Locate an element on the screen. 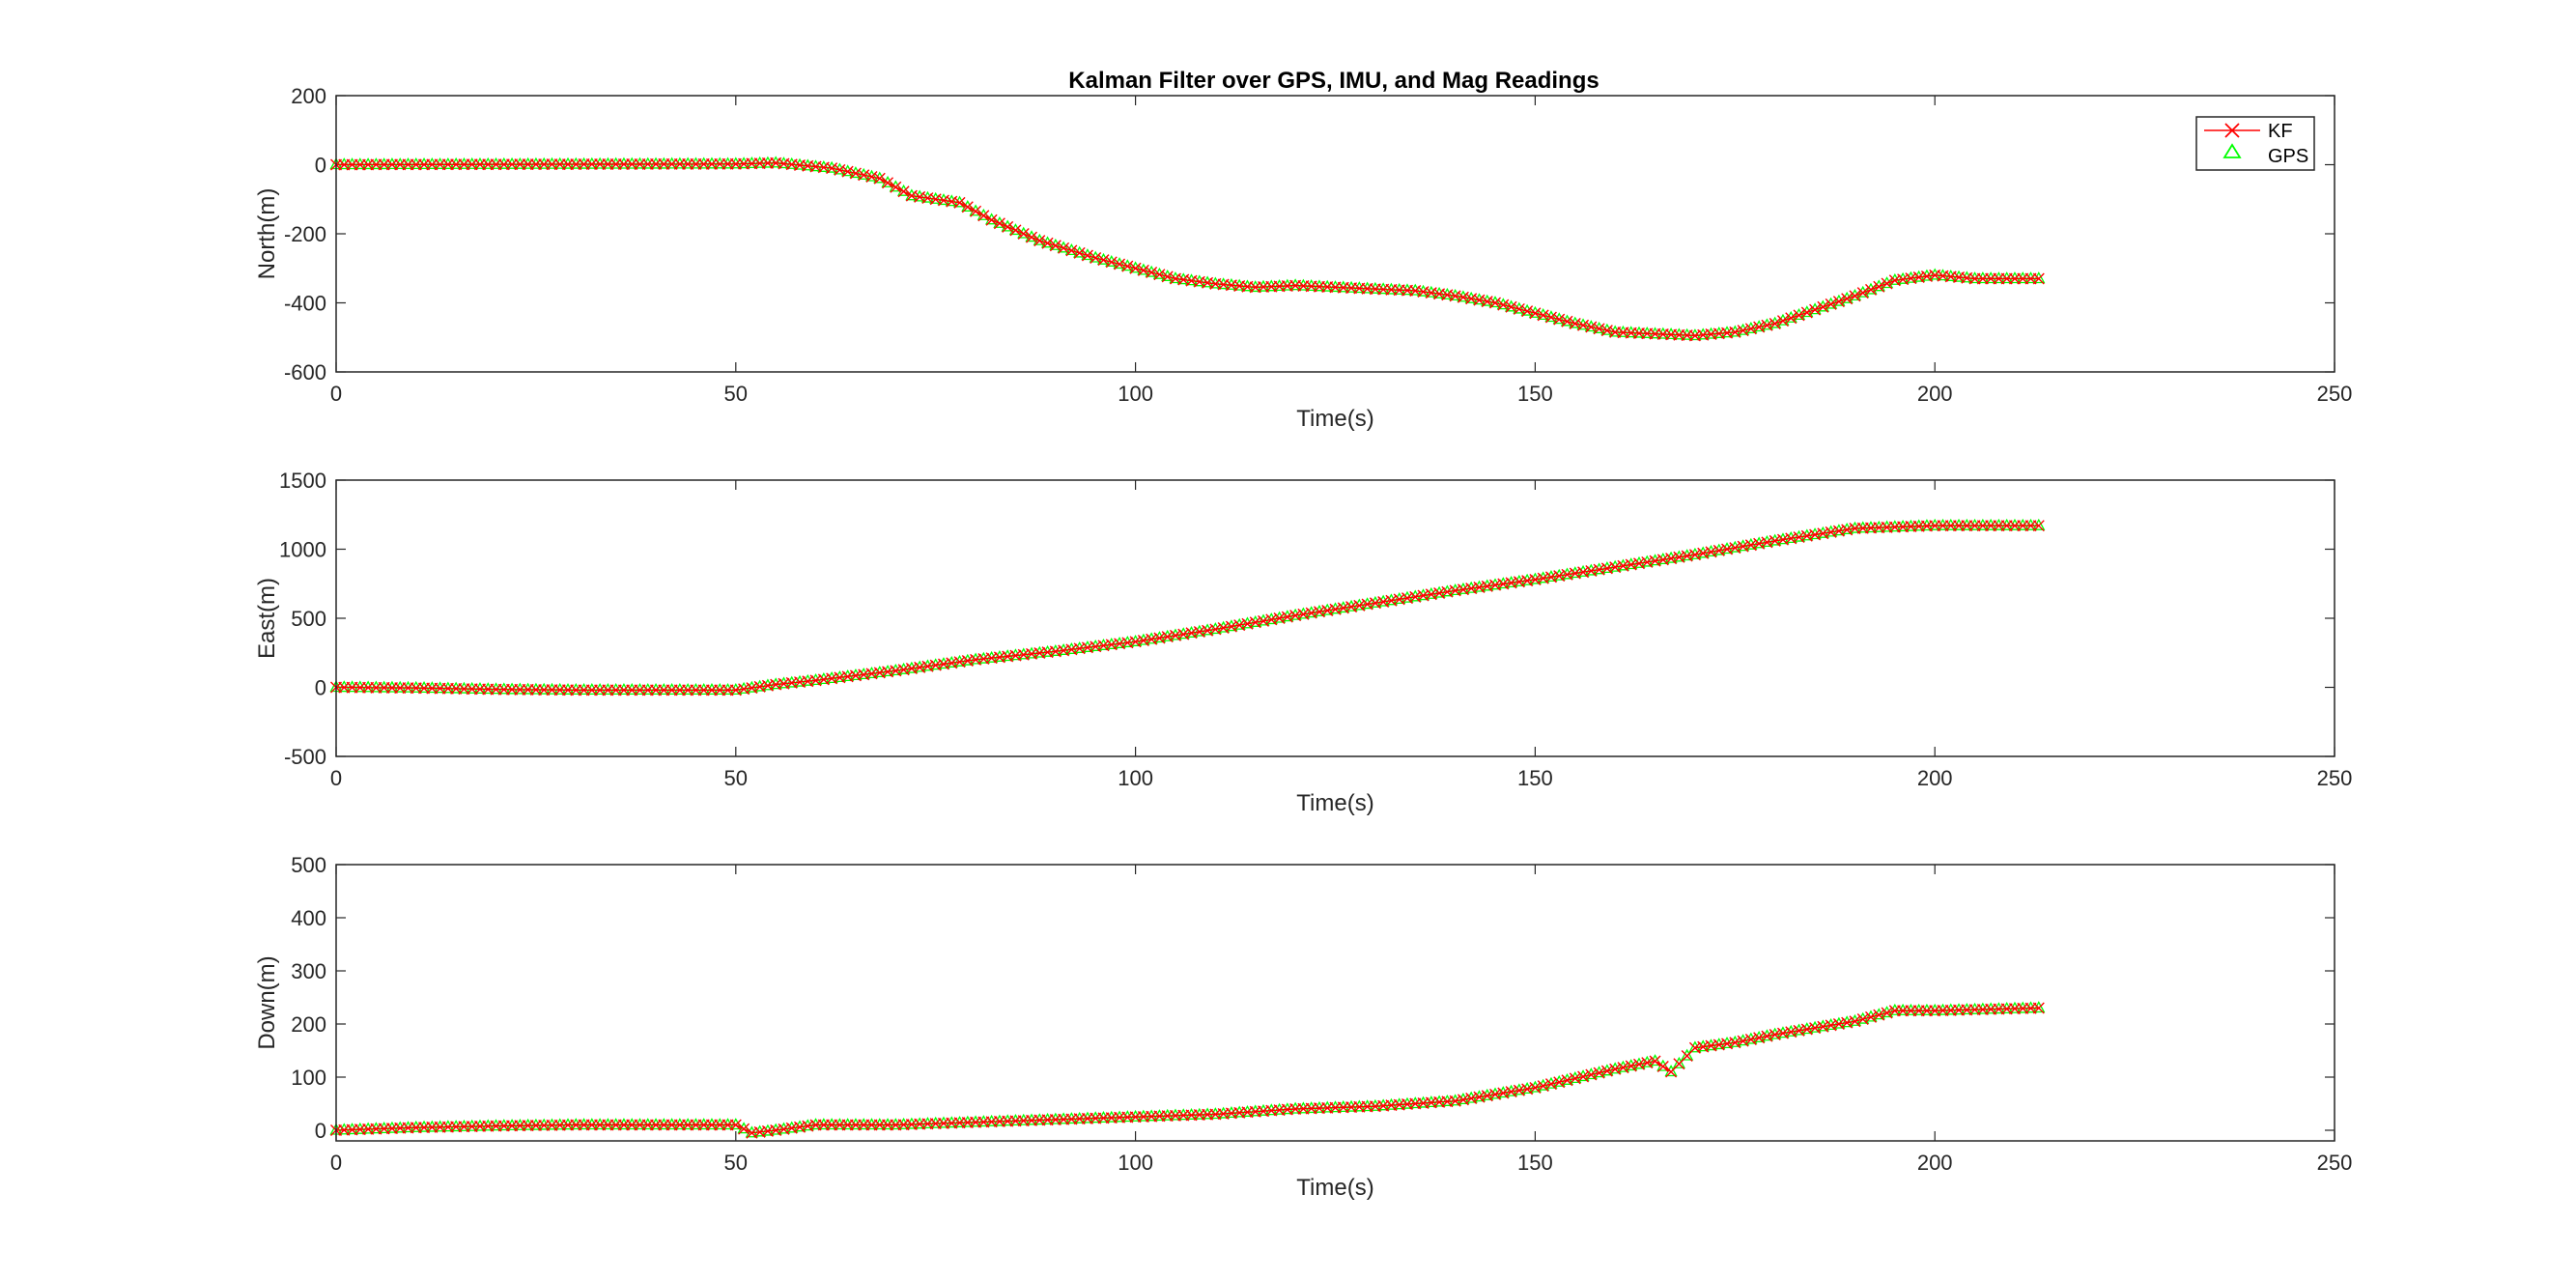 The height and width of the screenshot is (1280, 2576). legend-kf-label: KF is located at coordinates (2280, 131).